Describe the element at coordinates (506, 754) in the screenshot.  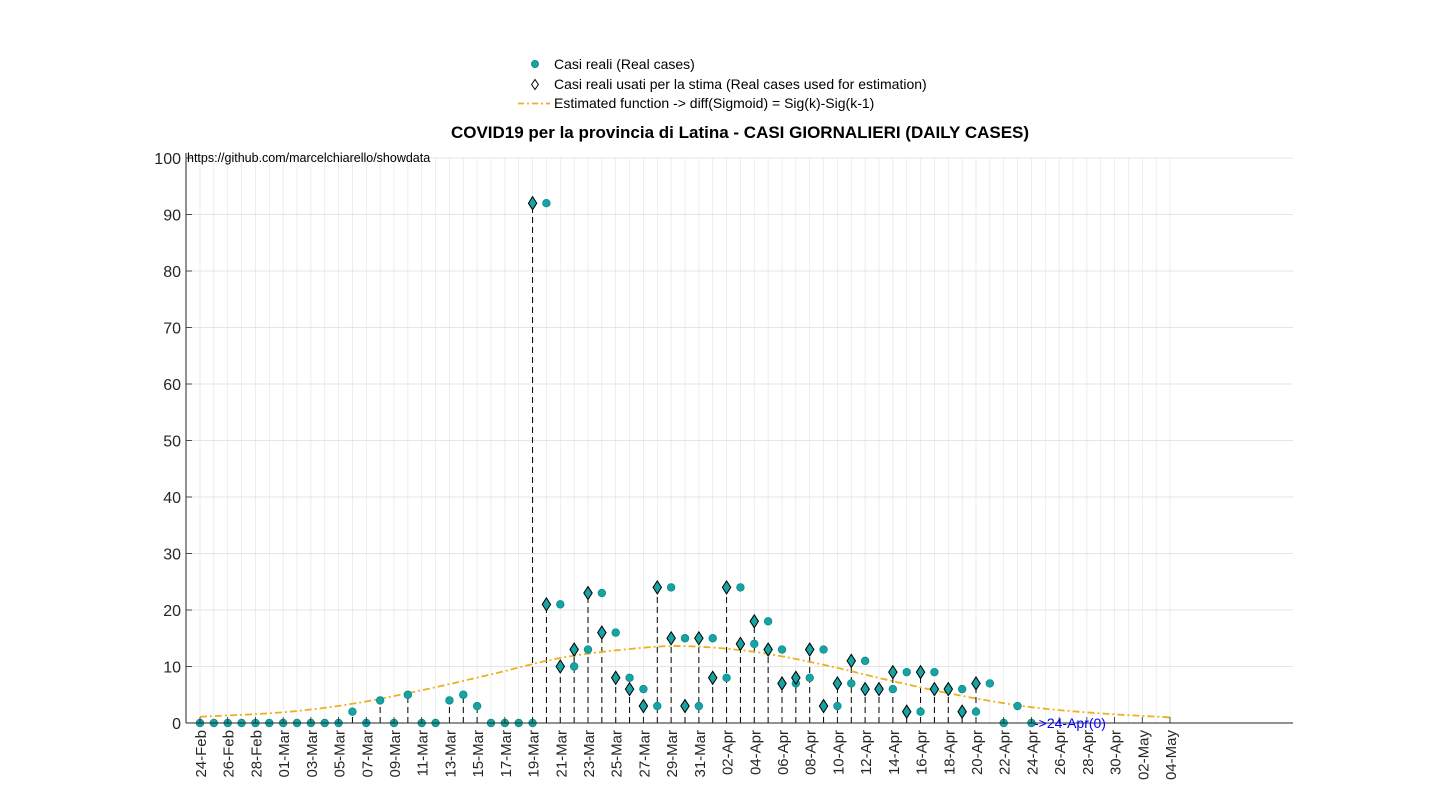
I see `x-tick-label: 17-Mar` at that location.